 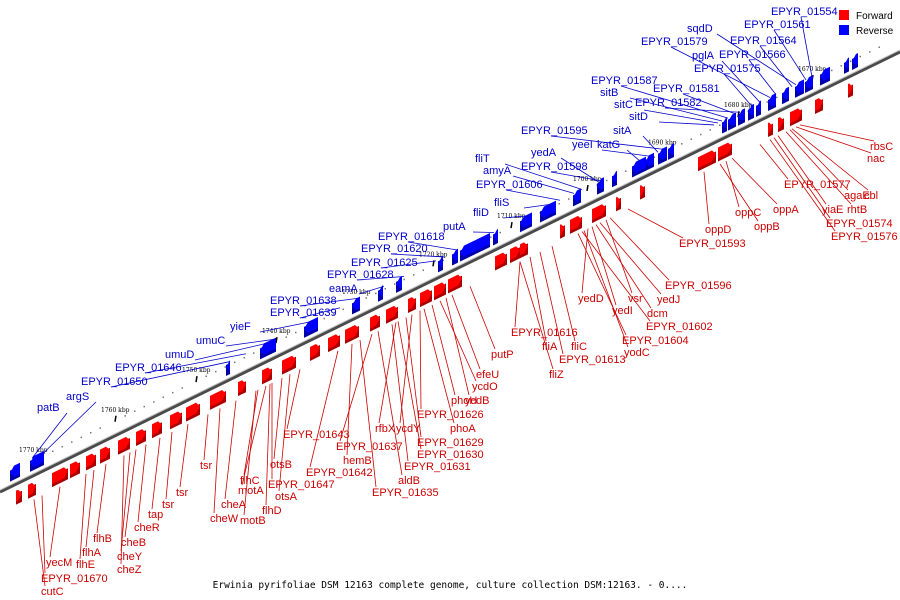 What do you see at coordinates (832, 210) in the screenshot?
I see `forward-gene-label: yiaE` at bounding box center [832, 210].